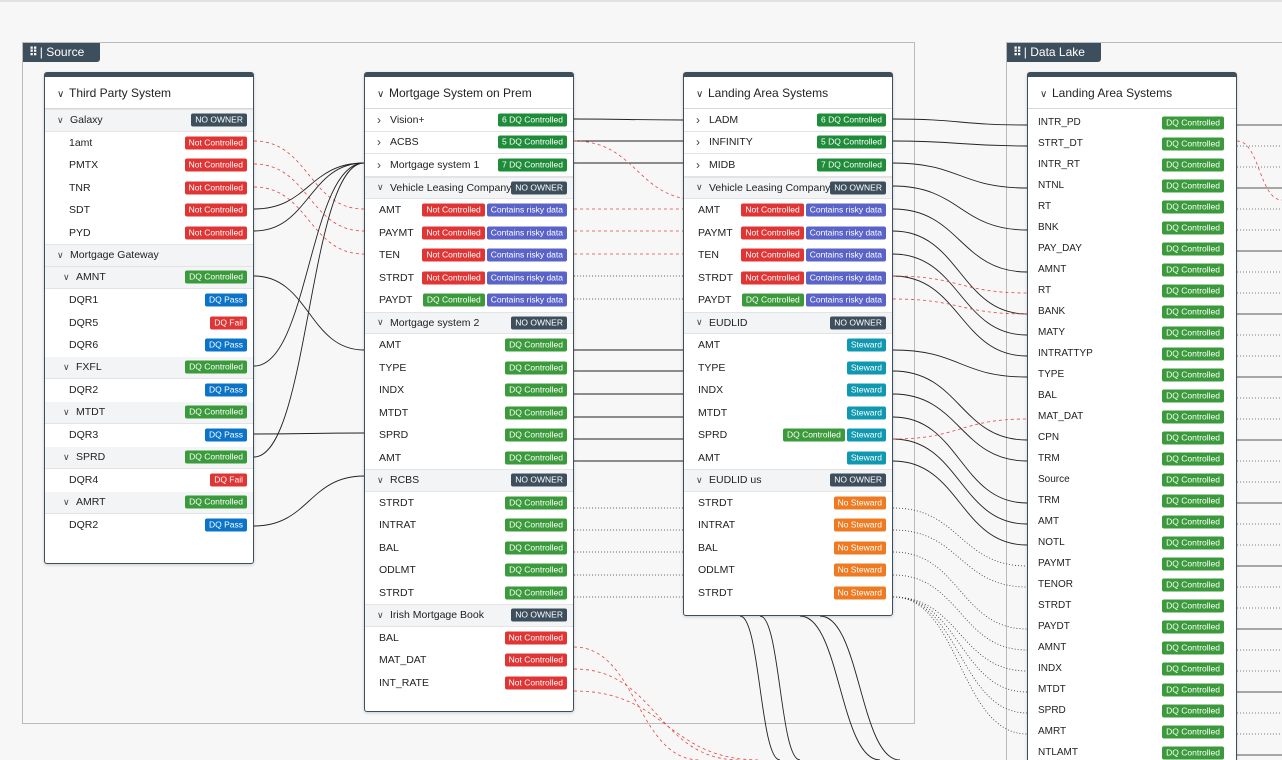 The image size is (1282, 760). Describe the element at coordinates (1132, 227) in the screenshot. I see `field-row: BNK DQ Controlled` at that location.